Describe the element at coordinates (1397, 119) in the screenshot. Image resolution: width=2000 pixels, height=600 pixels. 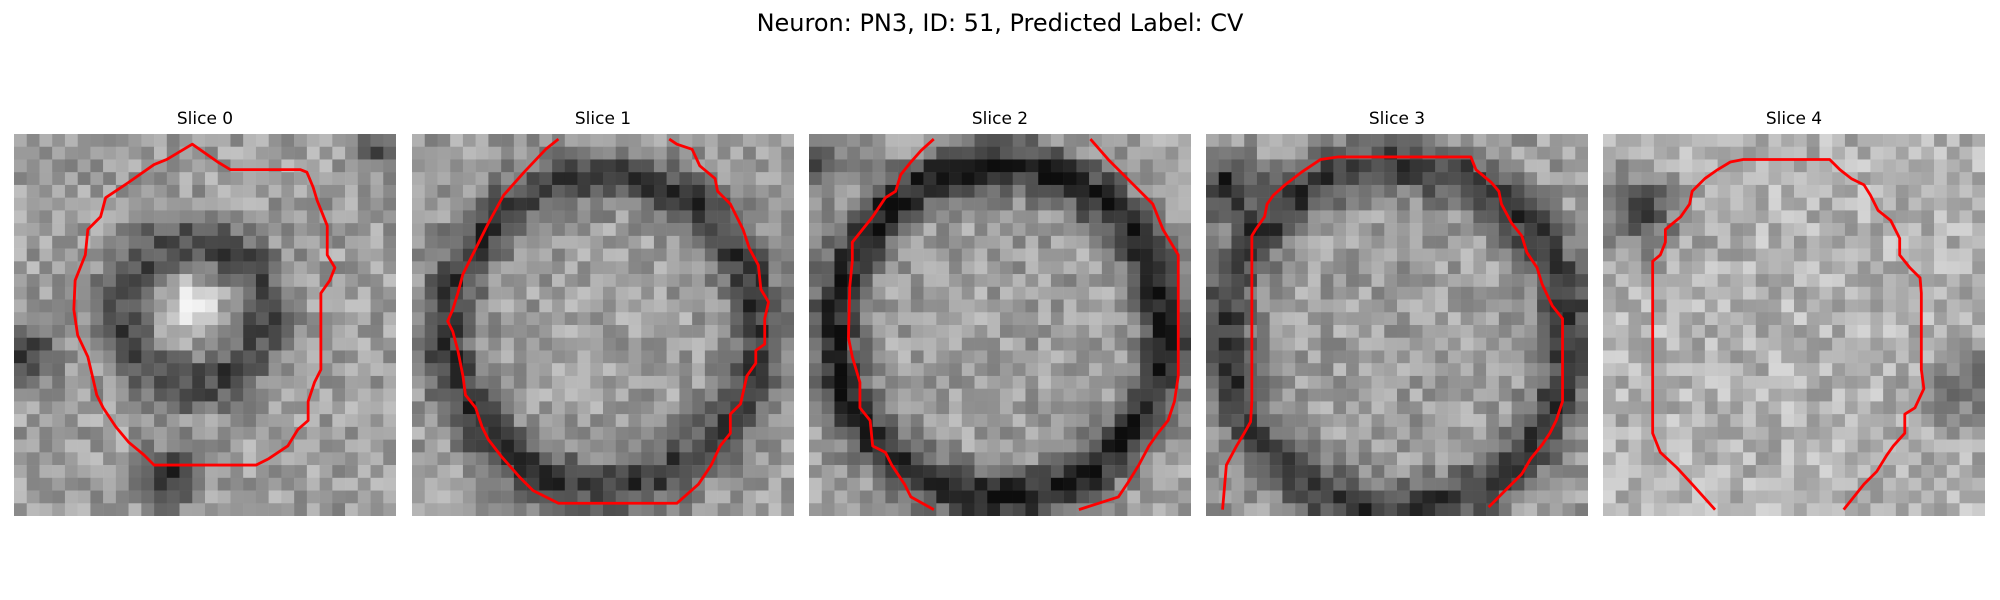
I see `slice-title: Slice 3` at that location.